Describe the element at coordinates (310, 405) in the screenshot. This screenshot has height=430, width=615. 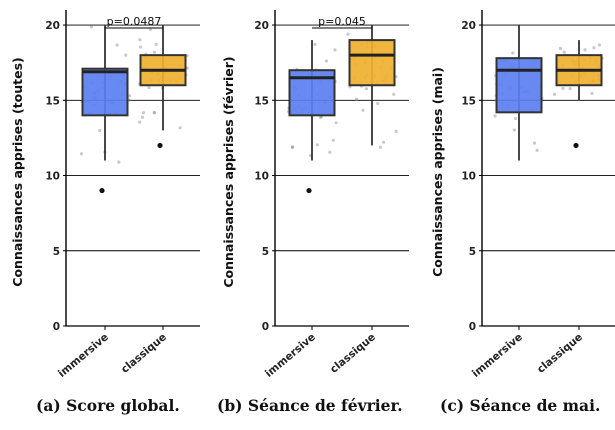
I see `caption-panel-b: (b) Séance de février.` at that location.